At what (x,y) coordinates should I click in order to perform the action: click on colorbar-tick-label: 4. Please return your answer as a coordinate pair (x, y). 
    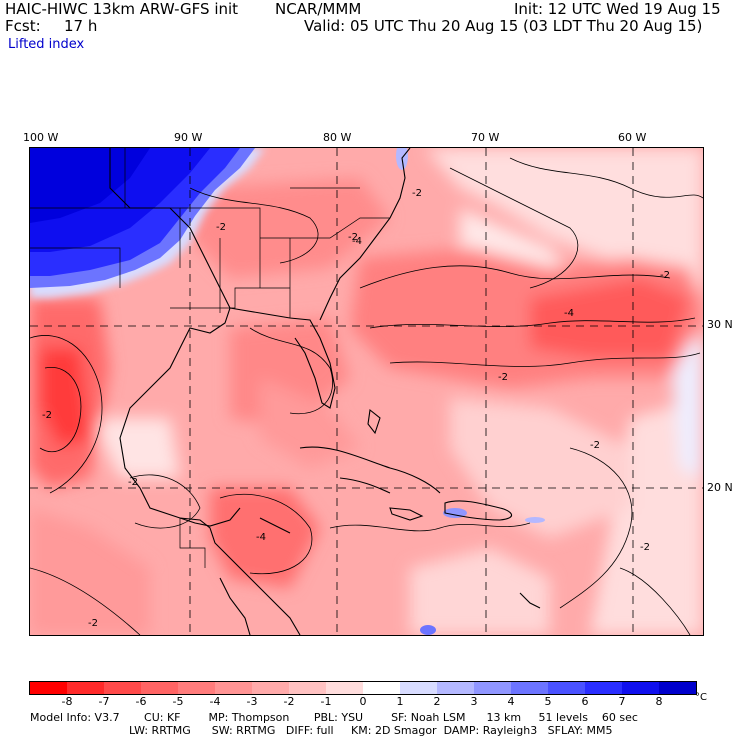
    Looking at the image, I should click on (511, 701).